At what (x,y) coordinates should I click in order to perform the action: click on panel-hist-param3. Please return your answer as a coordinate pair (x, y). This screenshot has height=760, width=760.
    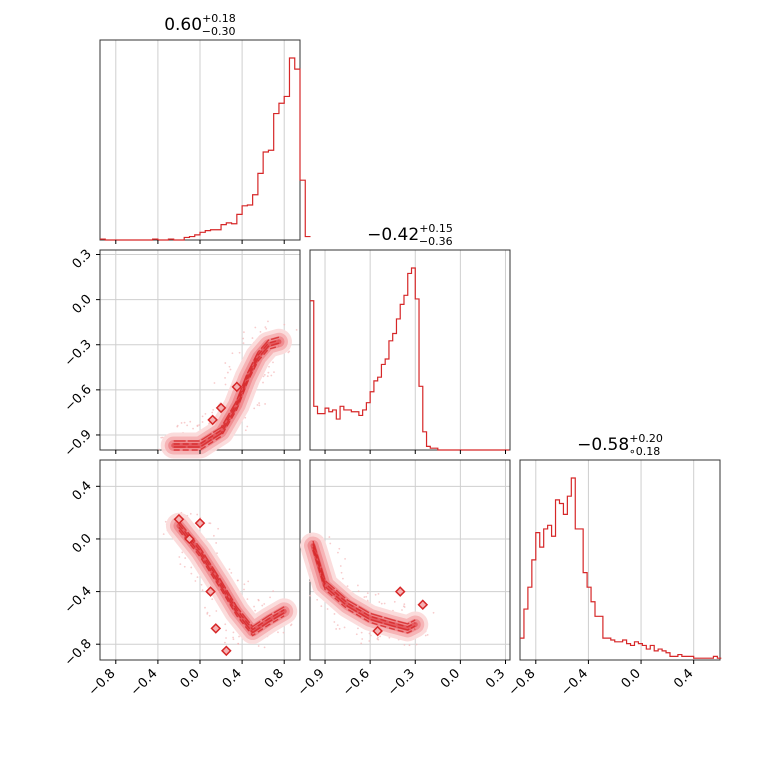
    Looking at the image, I should click on (620, 560).